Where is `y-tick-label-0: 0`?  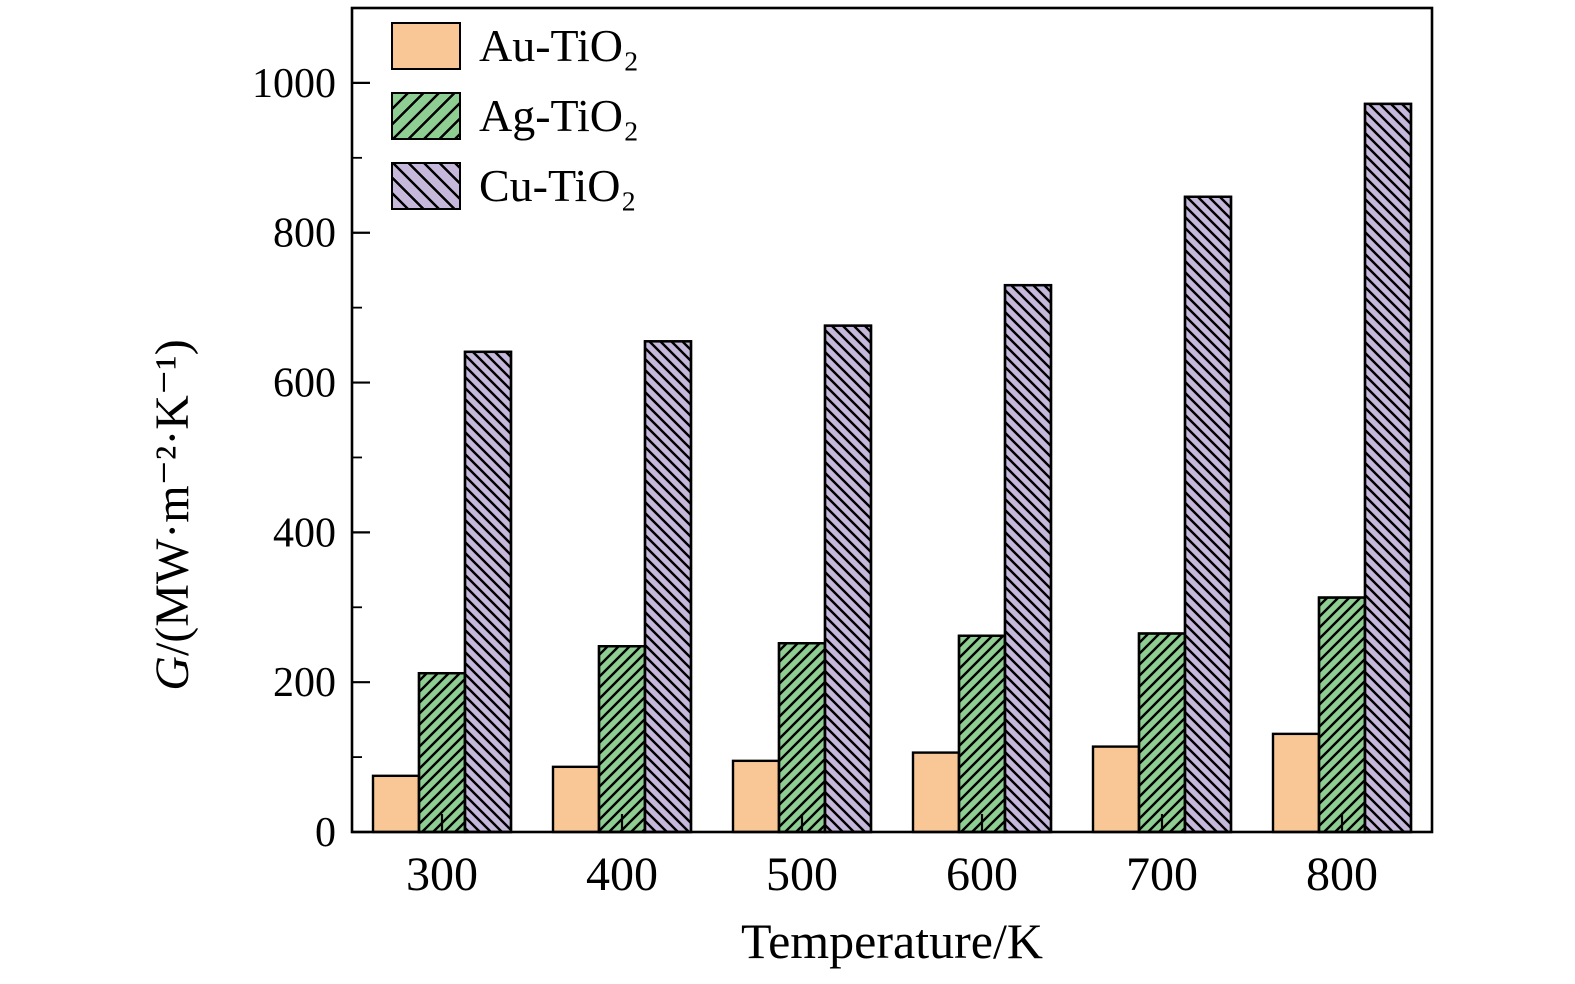 y-tick-label-0: 0 is located at coordinates (325, 833).